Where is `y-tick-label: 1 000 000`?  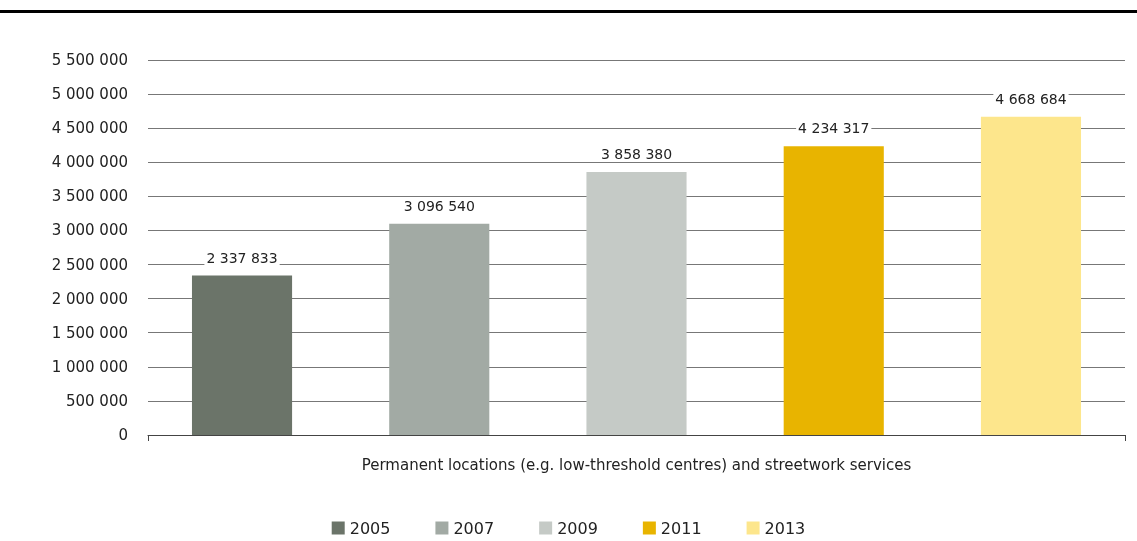
y-tick-label: 1 000 000 is located at coordinates (89, 366).